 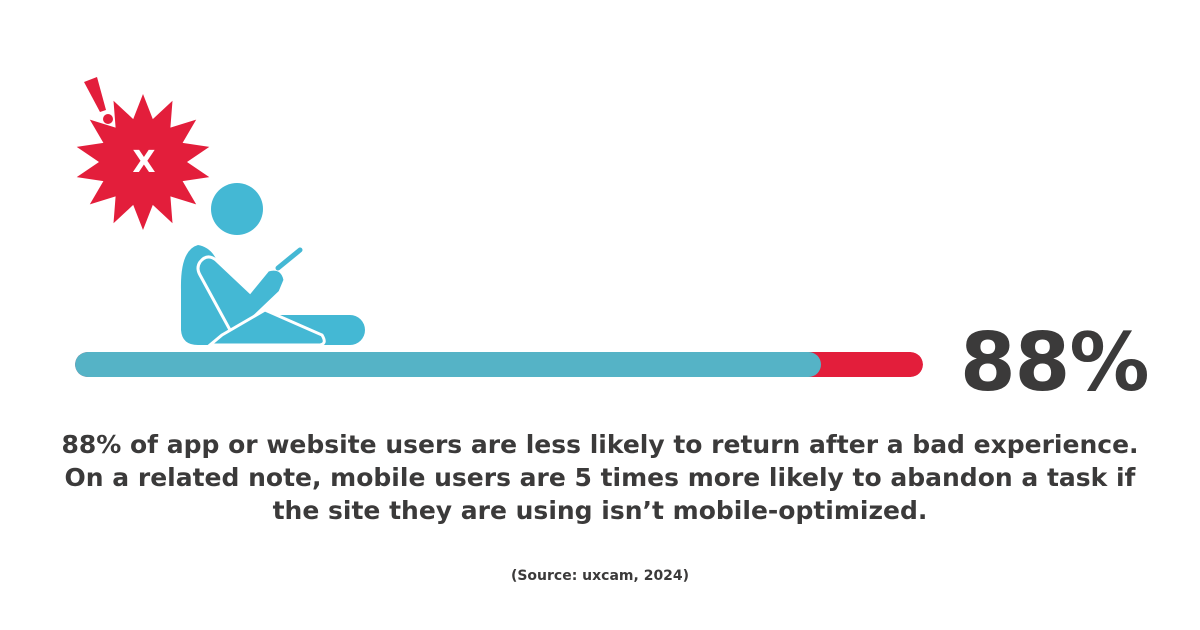 I want to click on error-burst-icon: X, so click(x=143, y=162).